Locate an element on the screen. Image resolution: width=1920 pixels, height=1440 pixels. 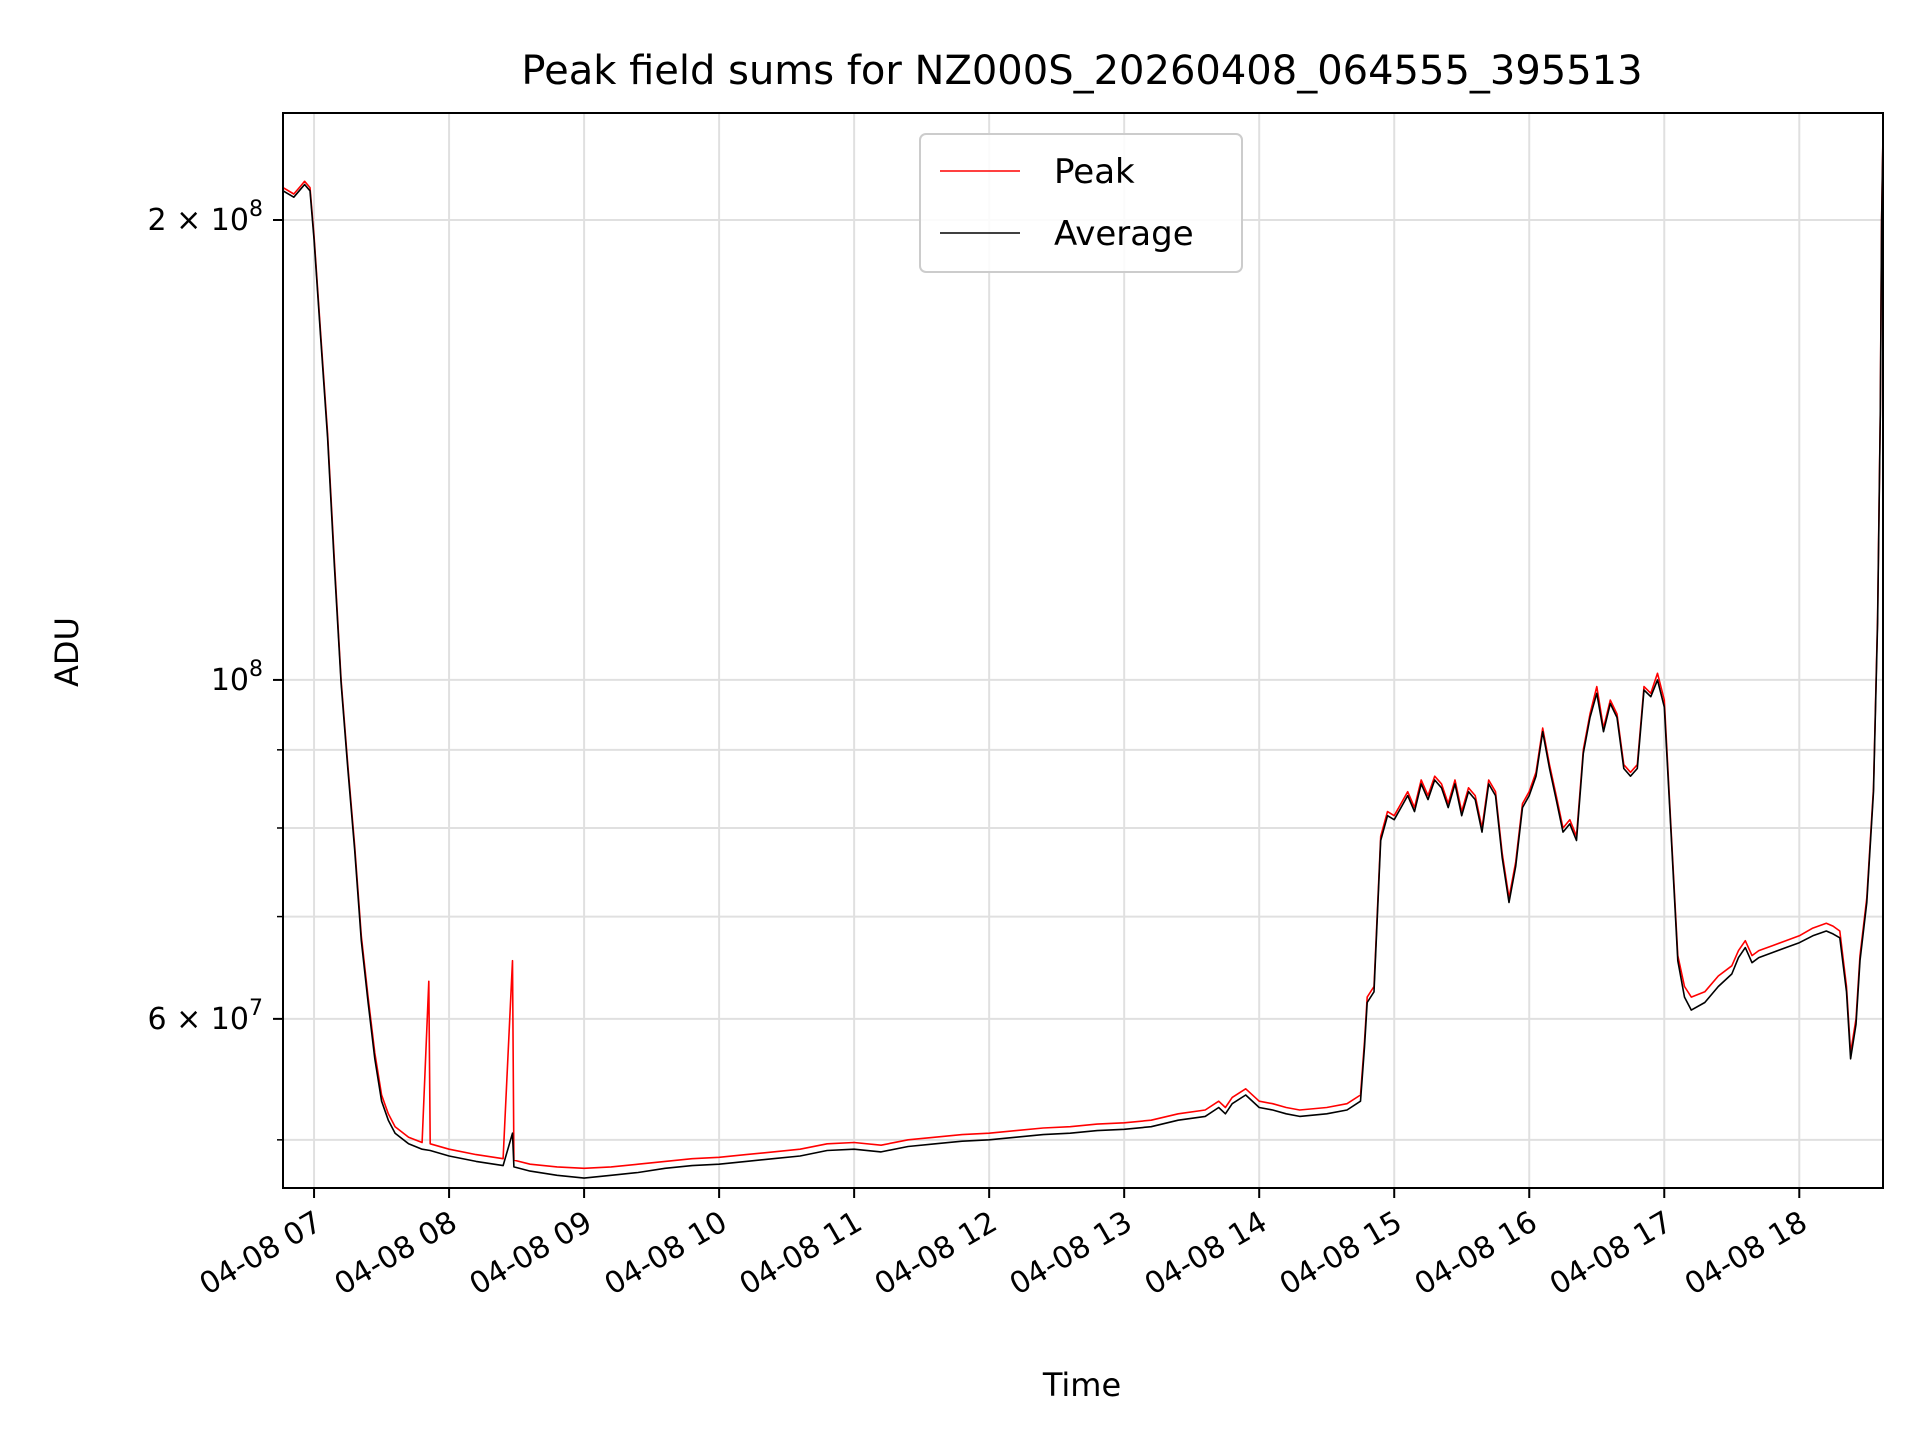
y-axis: 2 × 108 108 6 × 107 is located at coordinates (215, 669).